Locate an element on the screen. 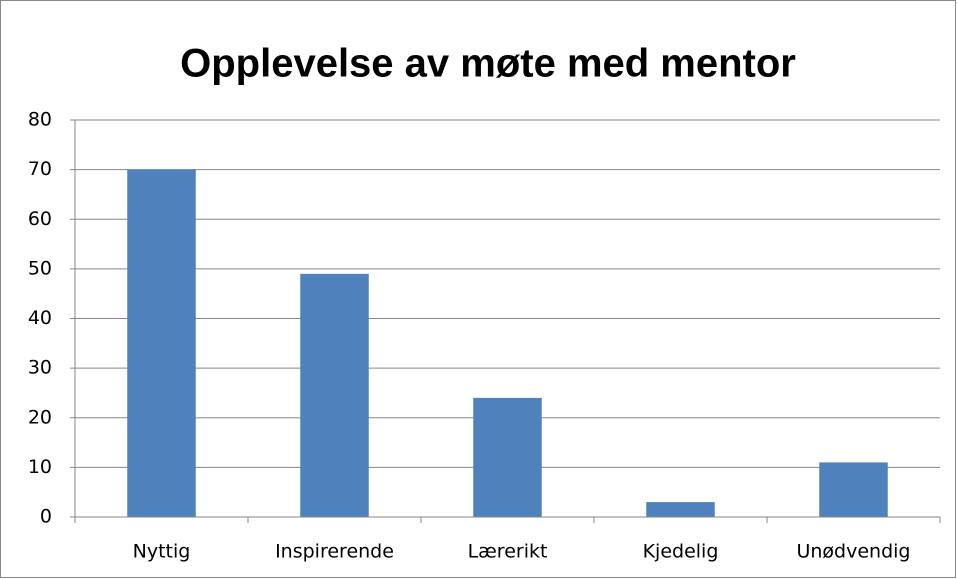  x-tick-label: Unødvendig is located at coordinates (853, 552).